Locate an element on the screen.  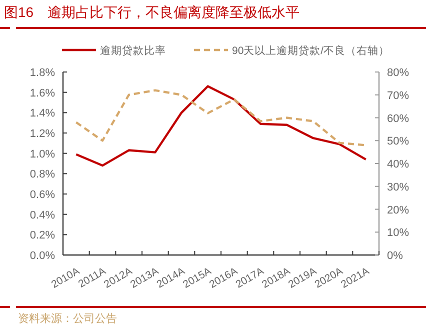
y-tick-label: 1.6% is located at coordinates (43, 93).